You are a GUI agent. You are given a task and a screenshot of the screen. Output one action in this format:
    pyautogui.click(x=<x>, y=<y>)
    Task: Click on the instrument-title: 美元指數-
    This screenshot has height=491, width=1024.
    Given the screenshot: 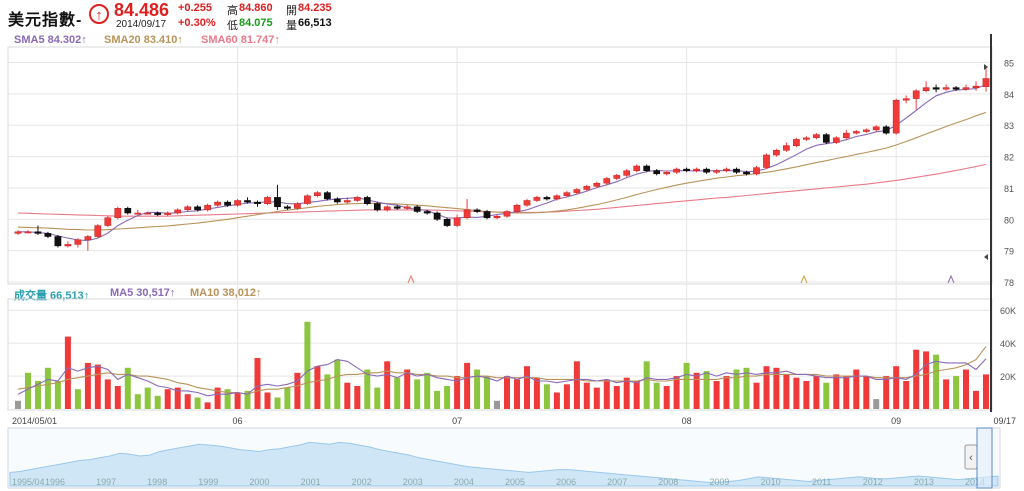 What is the action you would take?
    pyautogui.click(x=45, y=20)
    